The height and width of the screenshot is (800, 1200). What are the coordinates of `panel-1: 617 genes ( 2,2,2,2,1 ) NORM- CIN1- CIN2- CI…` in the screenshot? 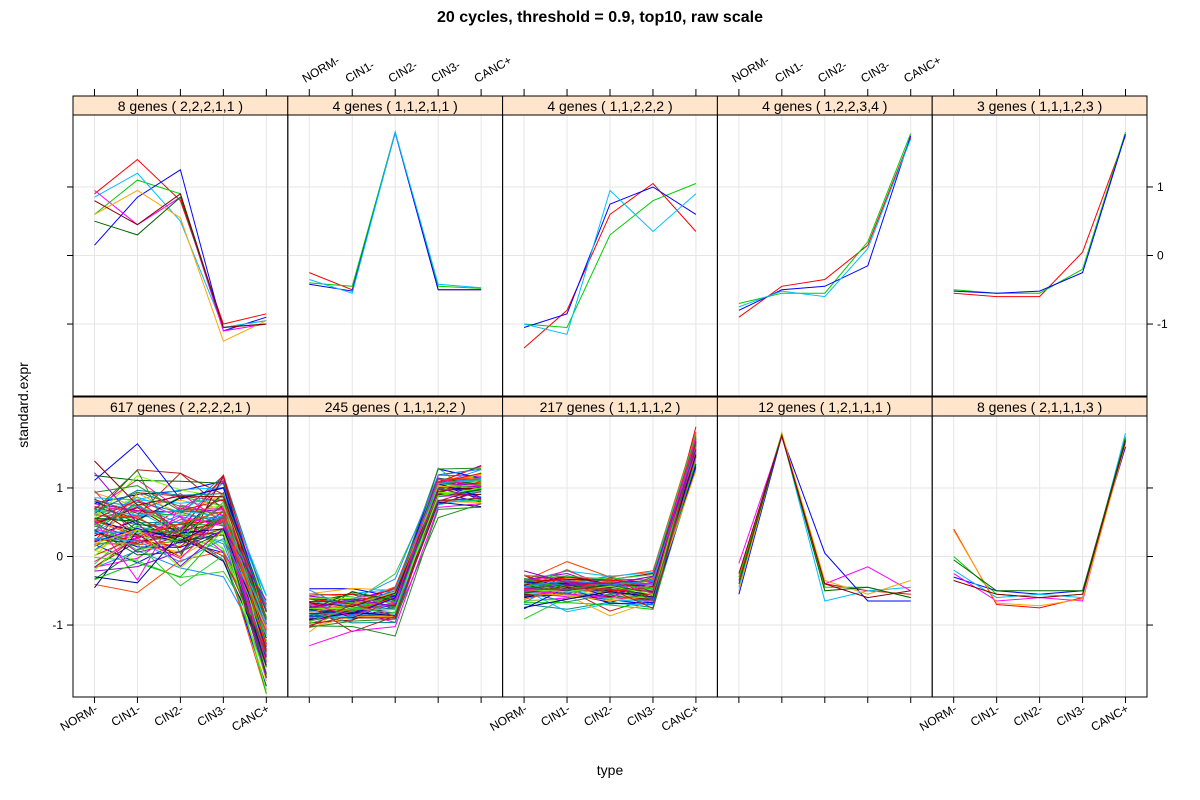 It's located at (170, 565).